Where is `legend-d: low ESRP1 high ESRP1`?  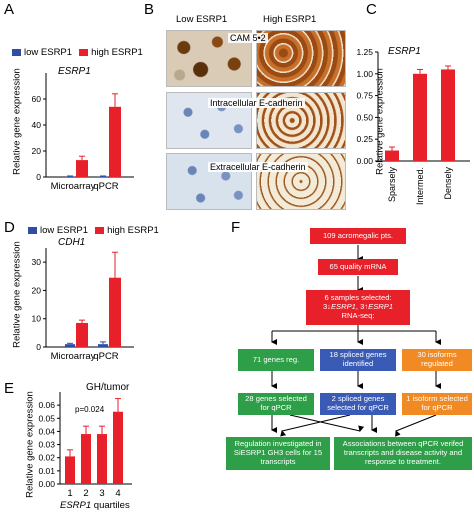 legend-d: low ESRP1 high ESRP1 is located at coordinates (93, 230).